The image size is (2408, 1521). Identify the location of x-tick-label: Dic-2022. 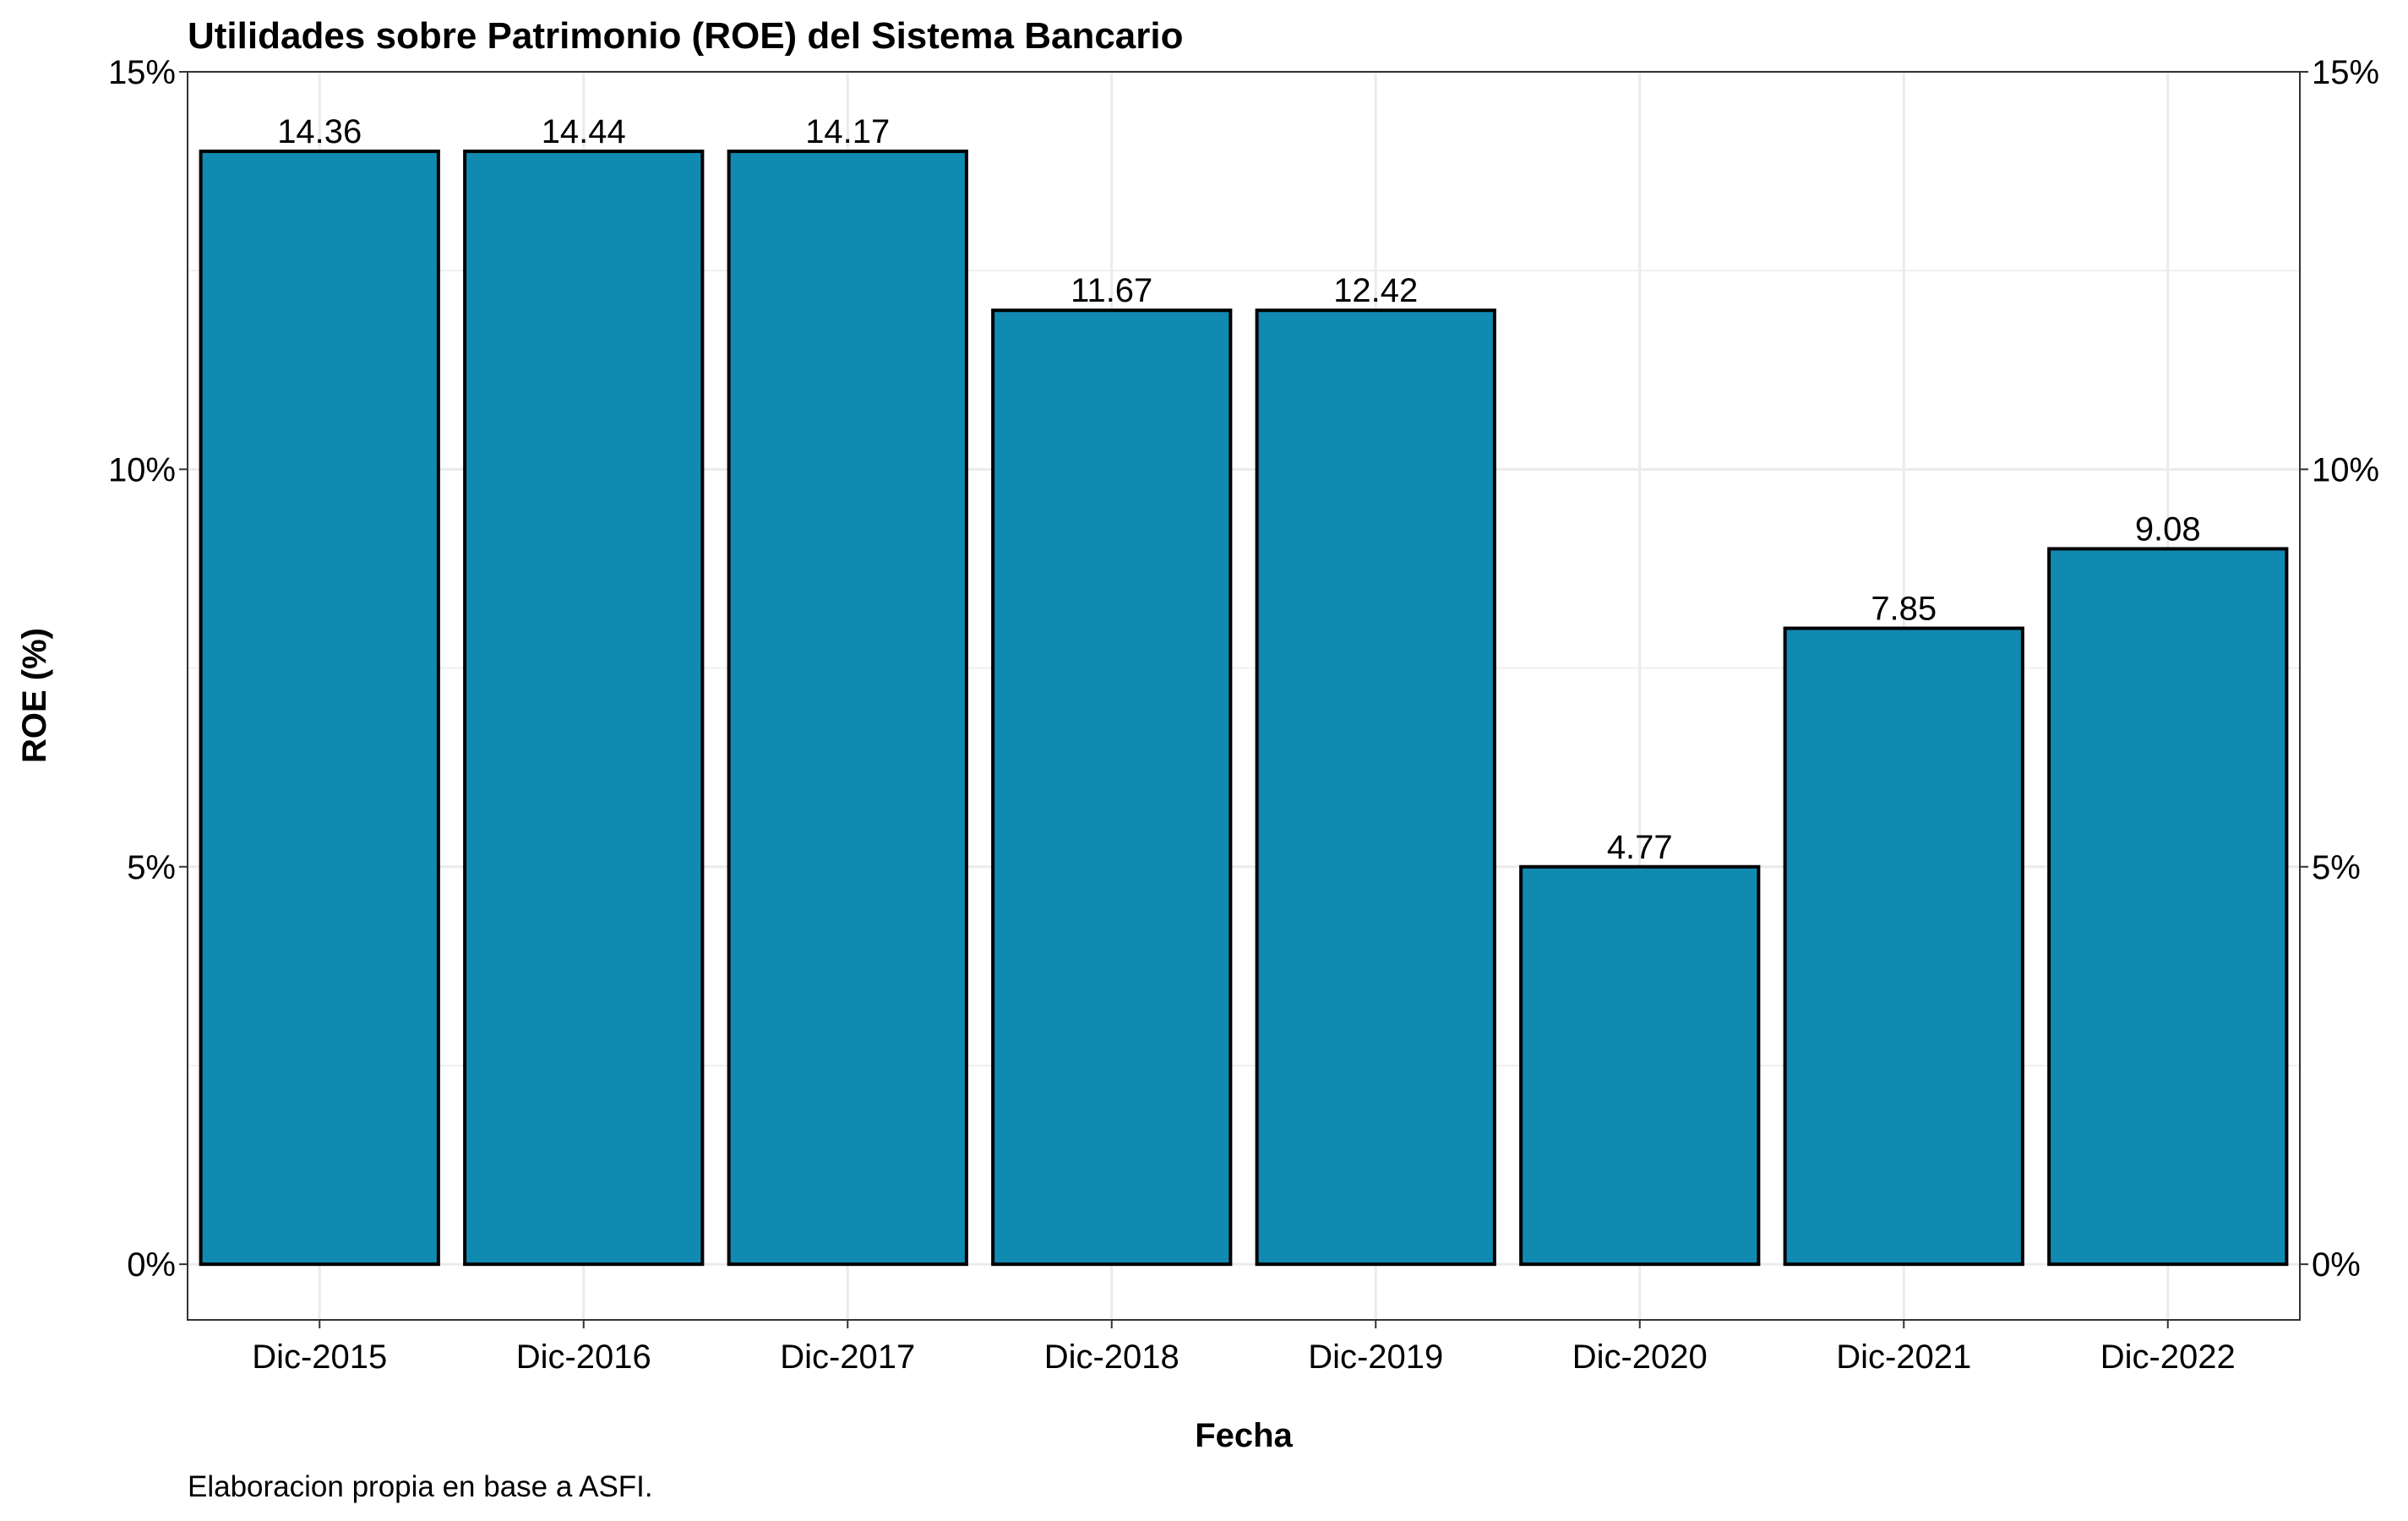
(2168, 1357).